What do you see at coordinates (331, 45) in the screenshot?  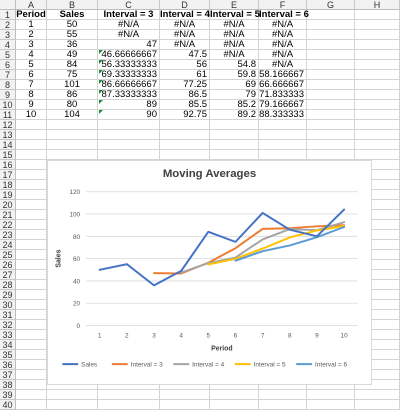 I see `cell-g4` at bounding box center [331, 45].